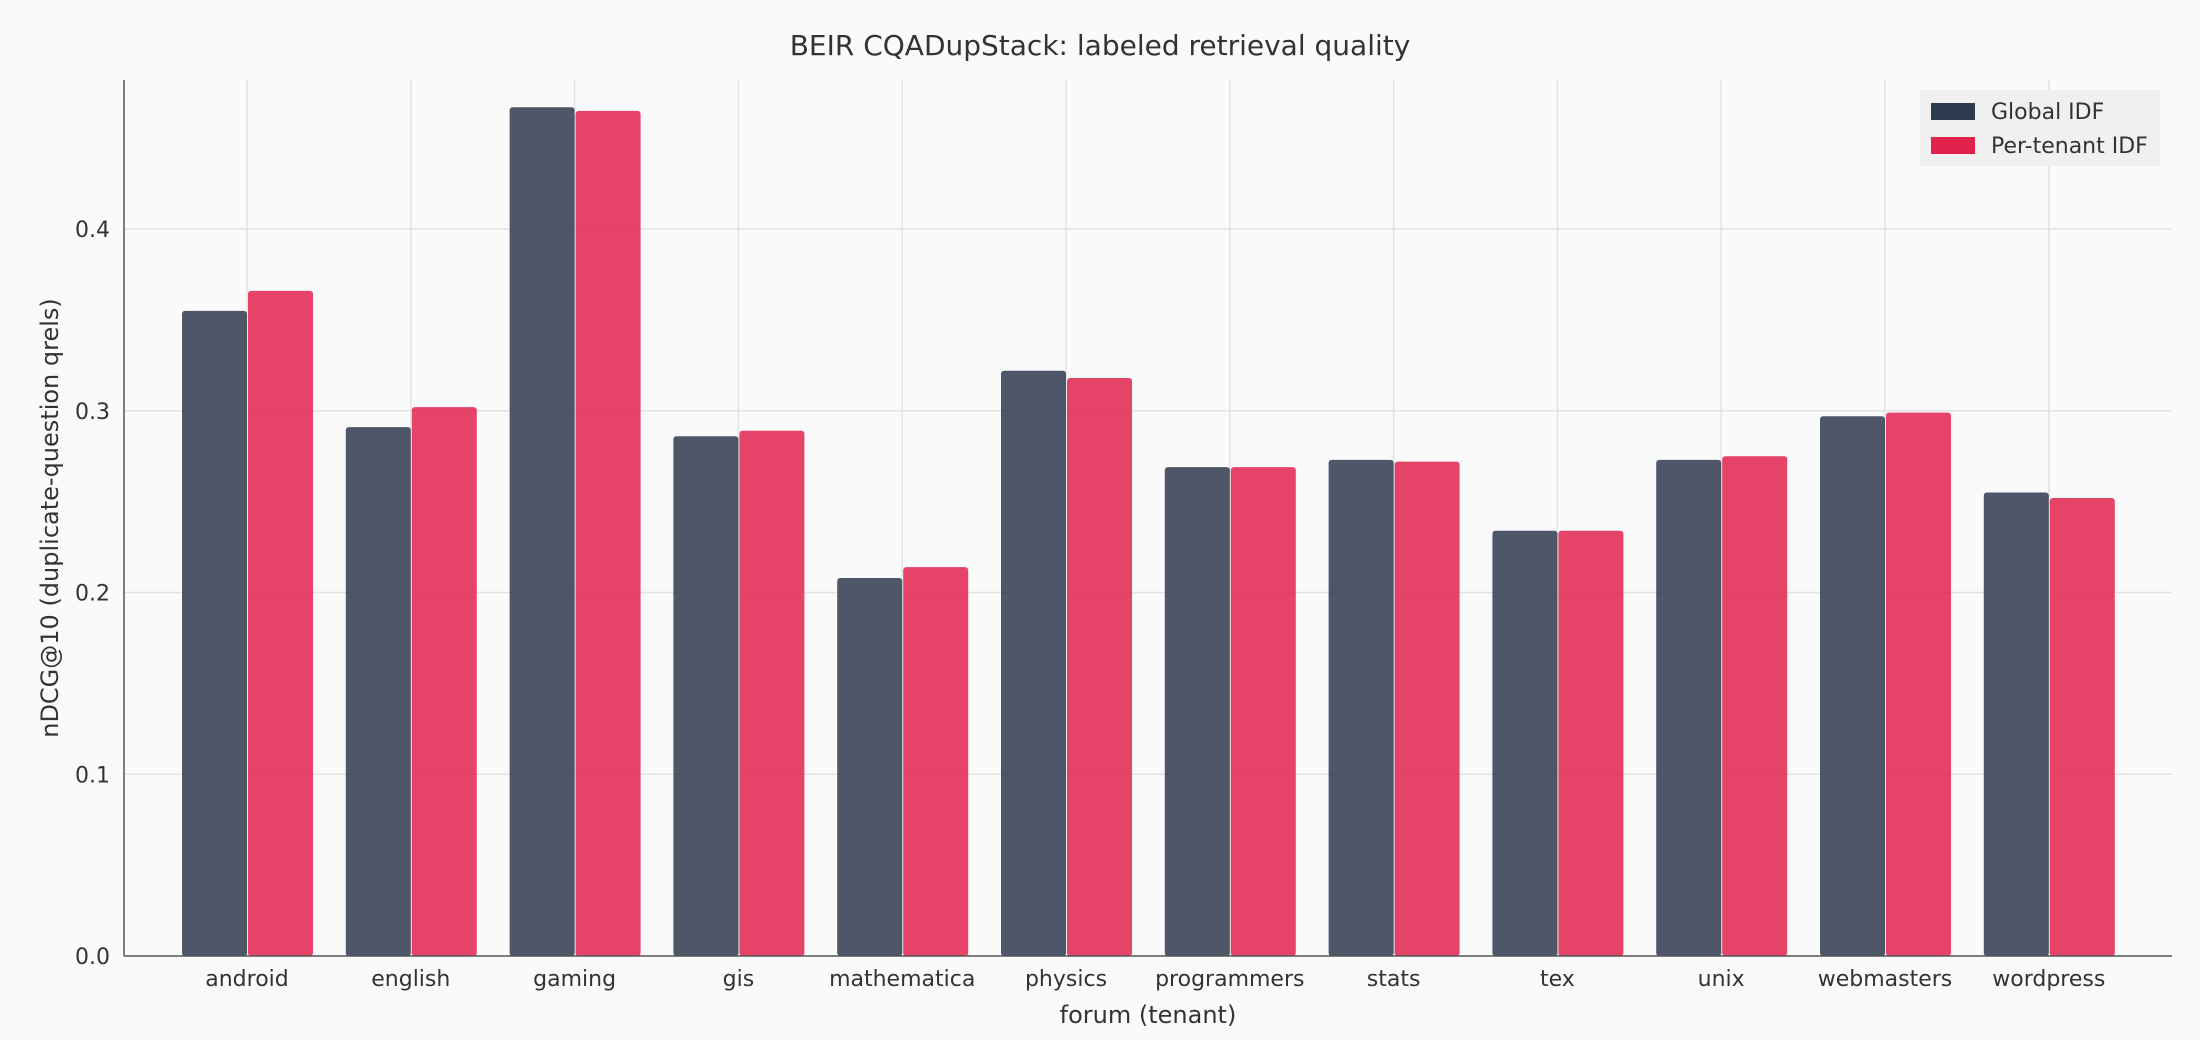  I want to click on y-tick-label: 0.1, so click(92, 775).